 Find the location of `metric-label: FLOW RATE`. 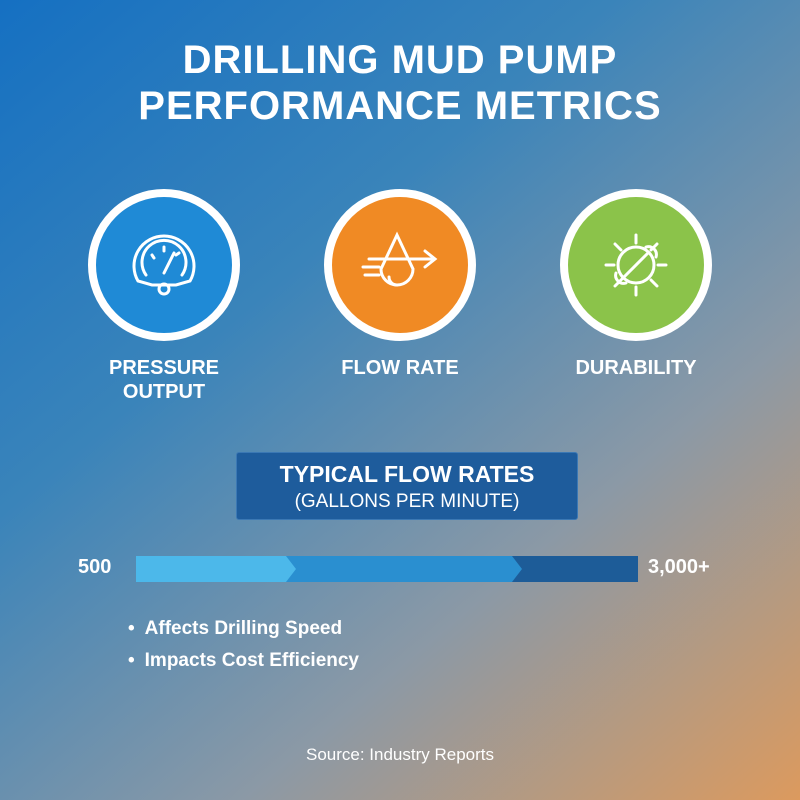

metric-label: FLOW RATE is located at coordinates (400, 368).